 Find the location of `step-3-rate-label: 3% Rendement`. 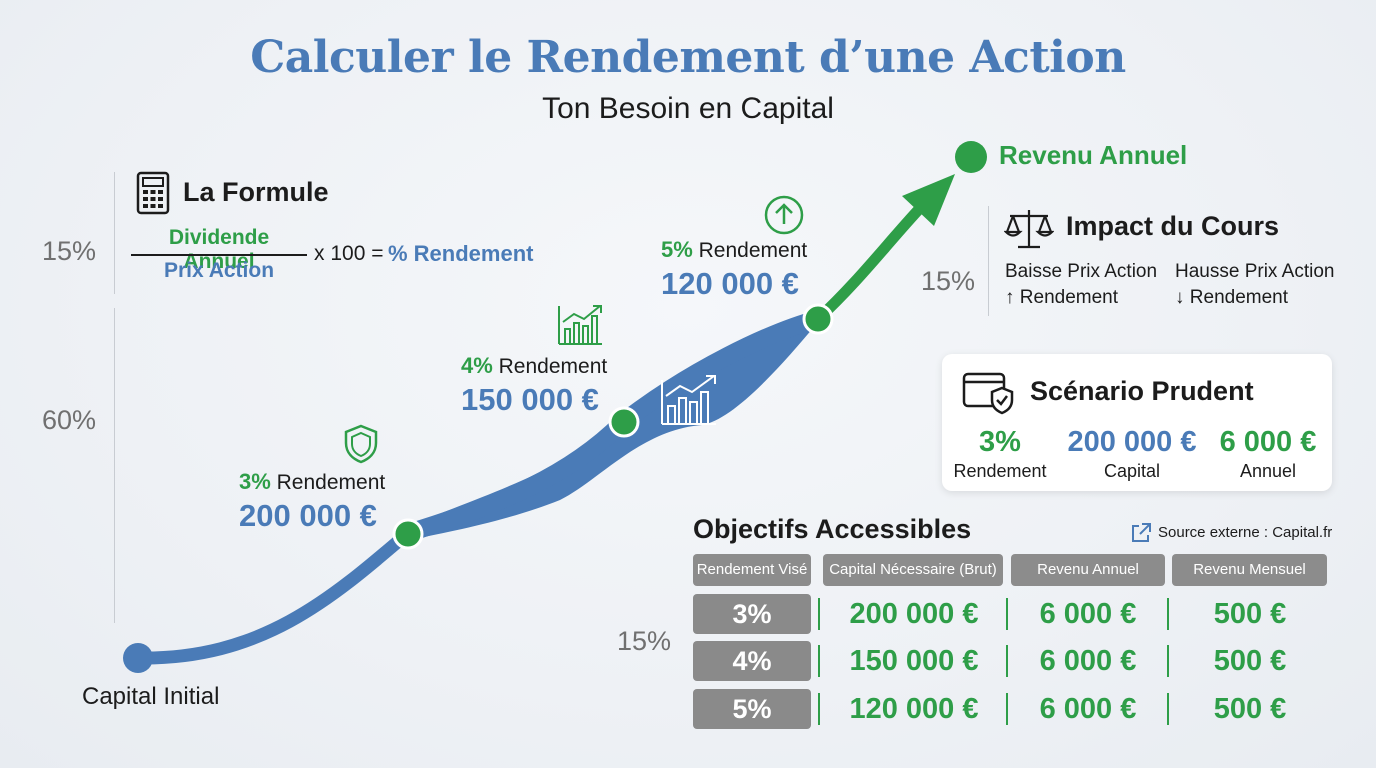

step-3-rate-label: 3% Rendement is located at coordinates (312, 482).